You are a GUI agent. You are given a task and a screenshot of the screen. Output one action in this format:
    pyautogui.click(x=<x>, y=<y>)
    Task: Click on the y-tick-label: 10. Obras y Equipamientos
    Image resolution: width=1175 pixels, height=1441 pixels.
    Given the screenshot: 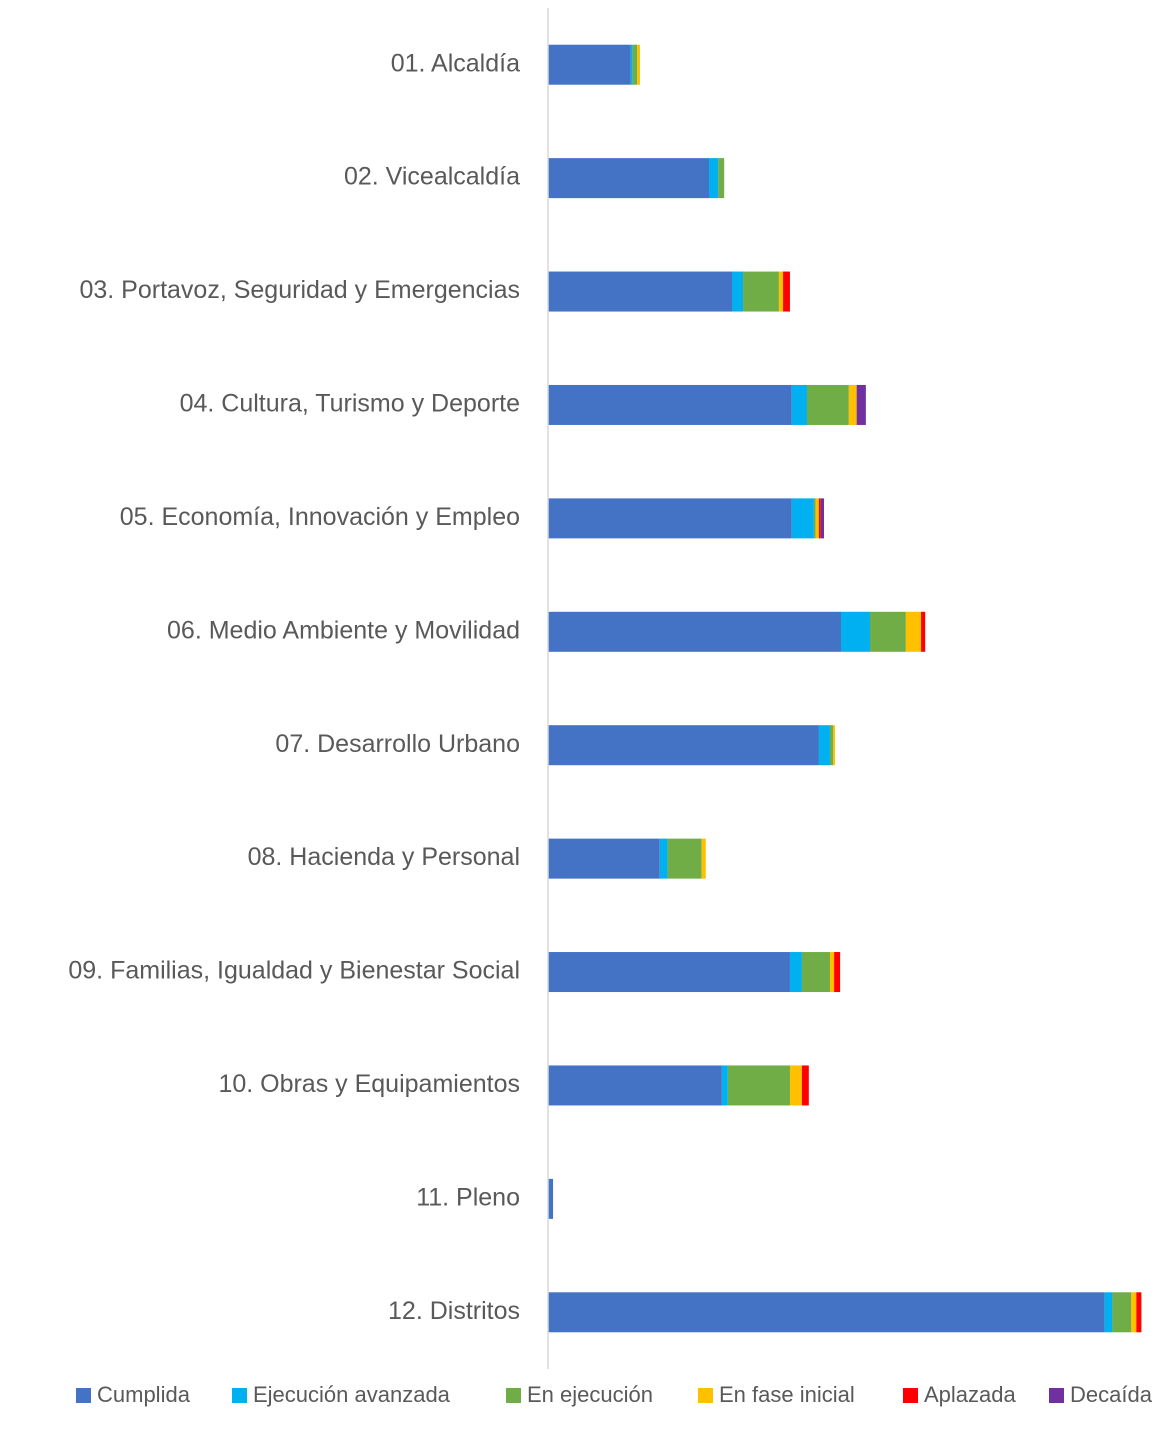 What is the action you would take?
    pyautogui.click(x=369, y=1084)
    